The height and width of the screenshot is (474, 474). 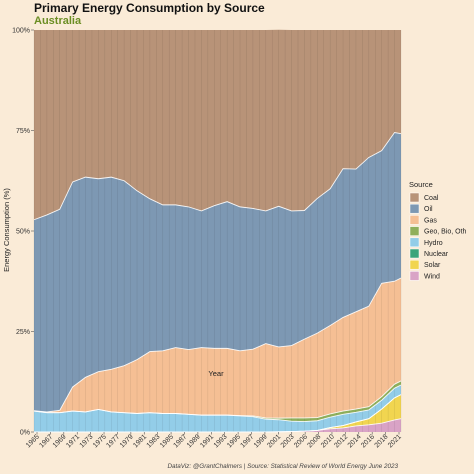 I want to click on y-tick-label: 0%, so click(x=25, y=433).